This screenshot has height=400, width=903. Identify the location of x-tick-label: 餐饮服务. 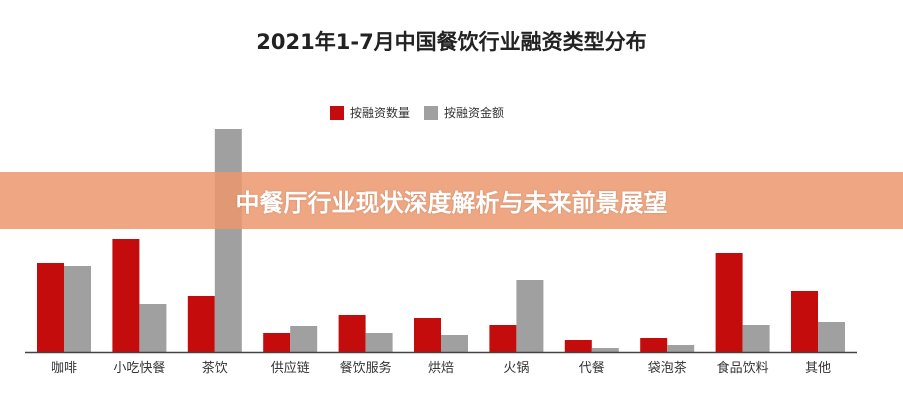
(366, 368).